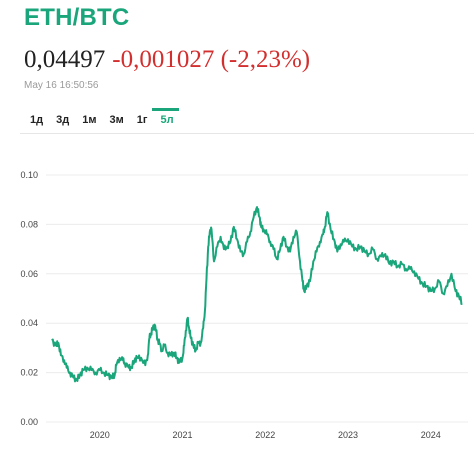  Describe the element at coordinates (29, 422) in the screenshot. I see `y-tick-label: 0.00` at that location.